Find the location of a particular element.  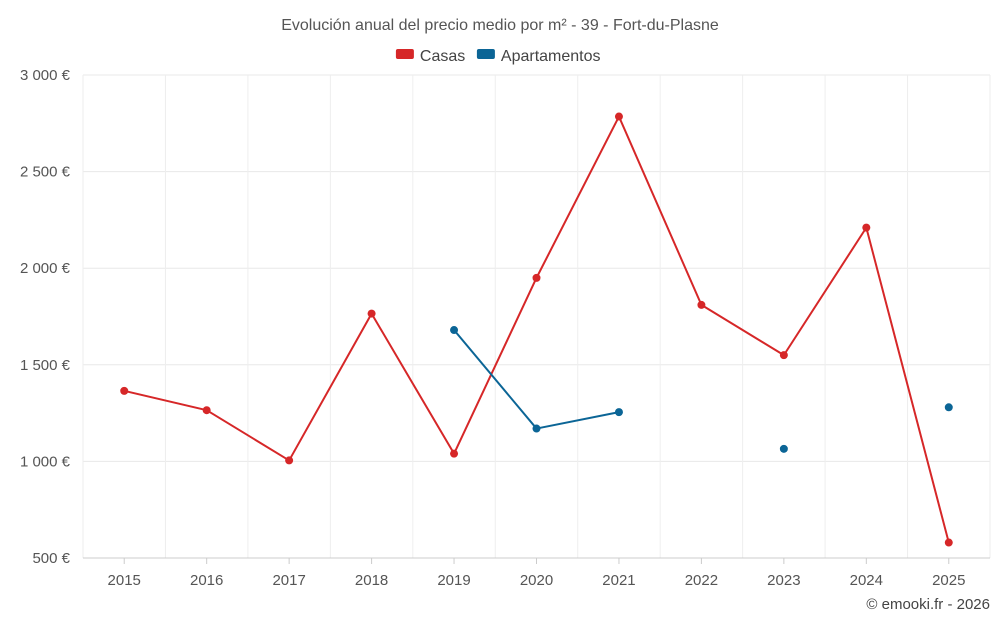

x-tick-label: 2019 is located at coordinates (453, 580).